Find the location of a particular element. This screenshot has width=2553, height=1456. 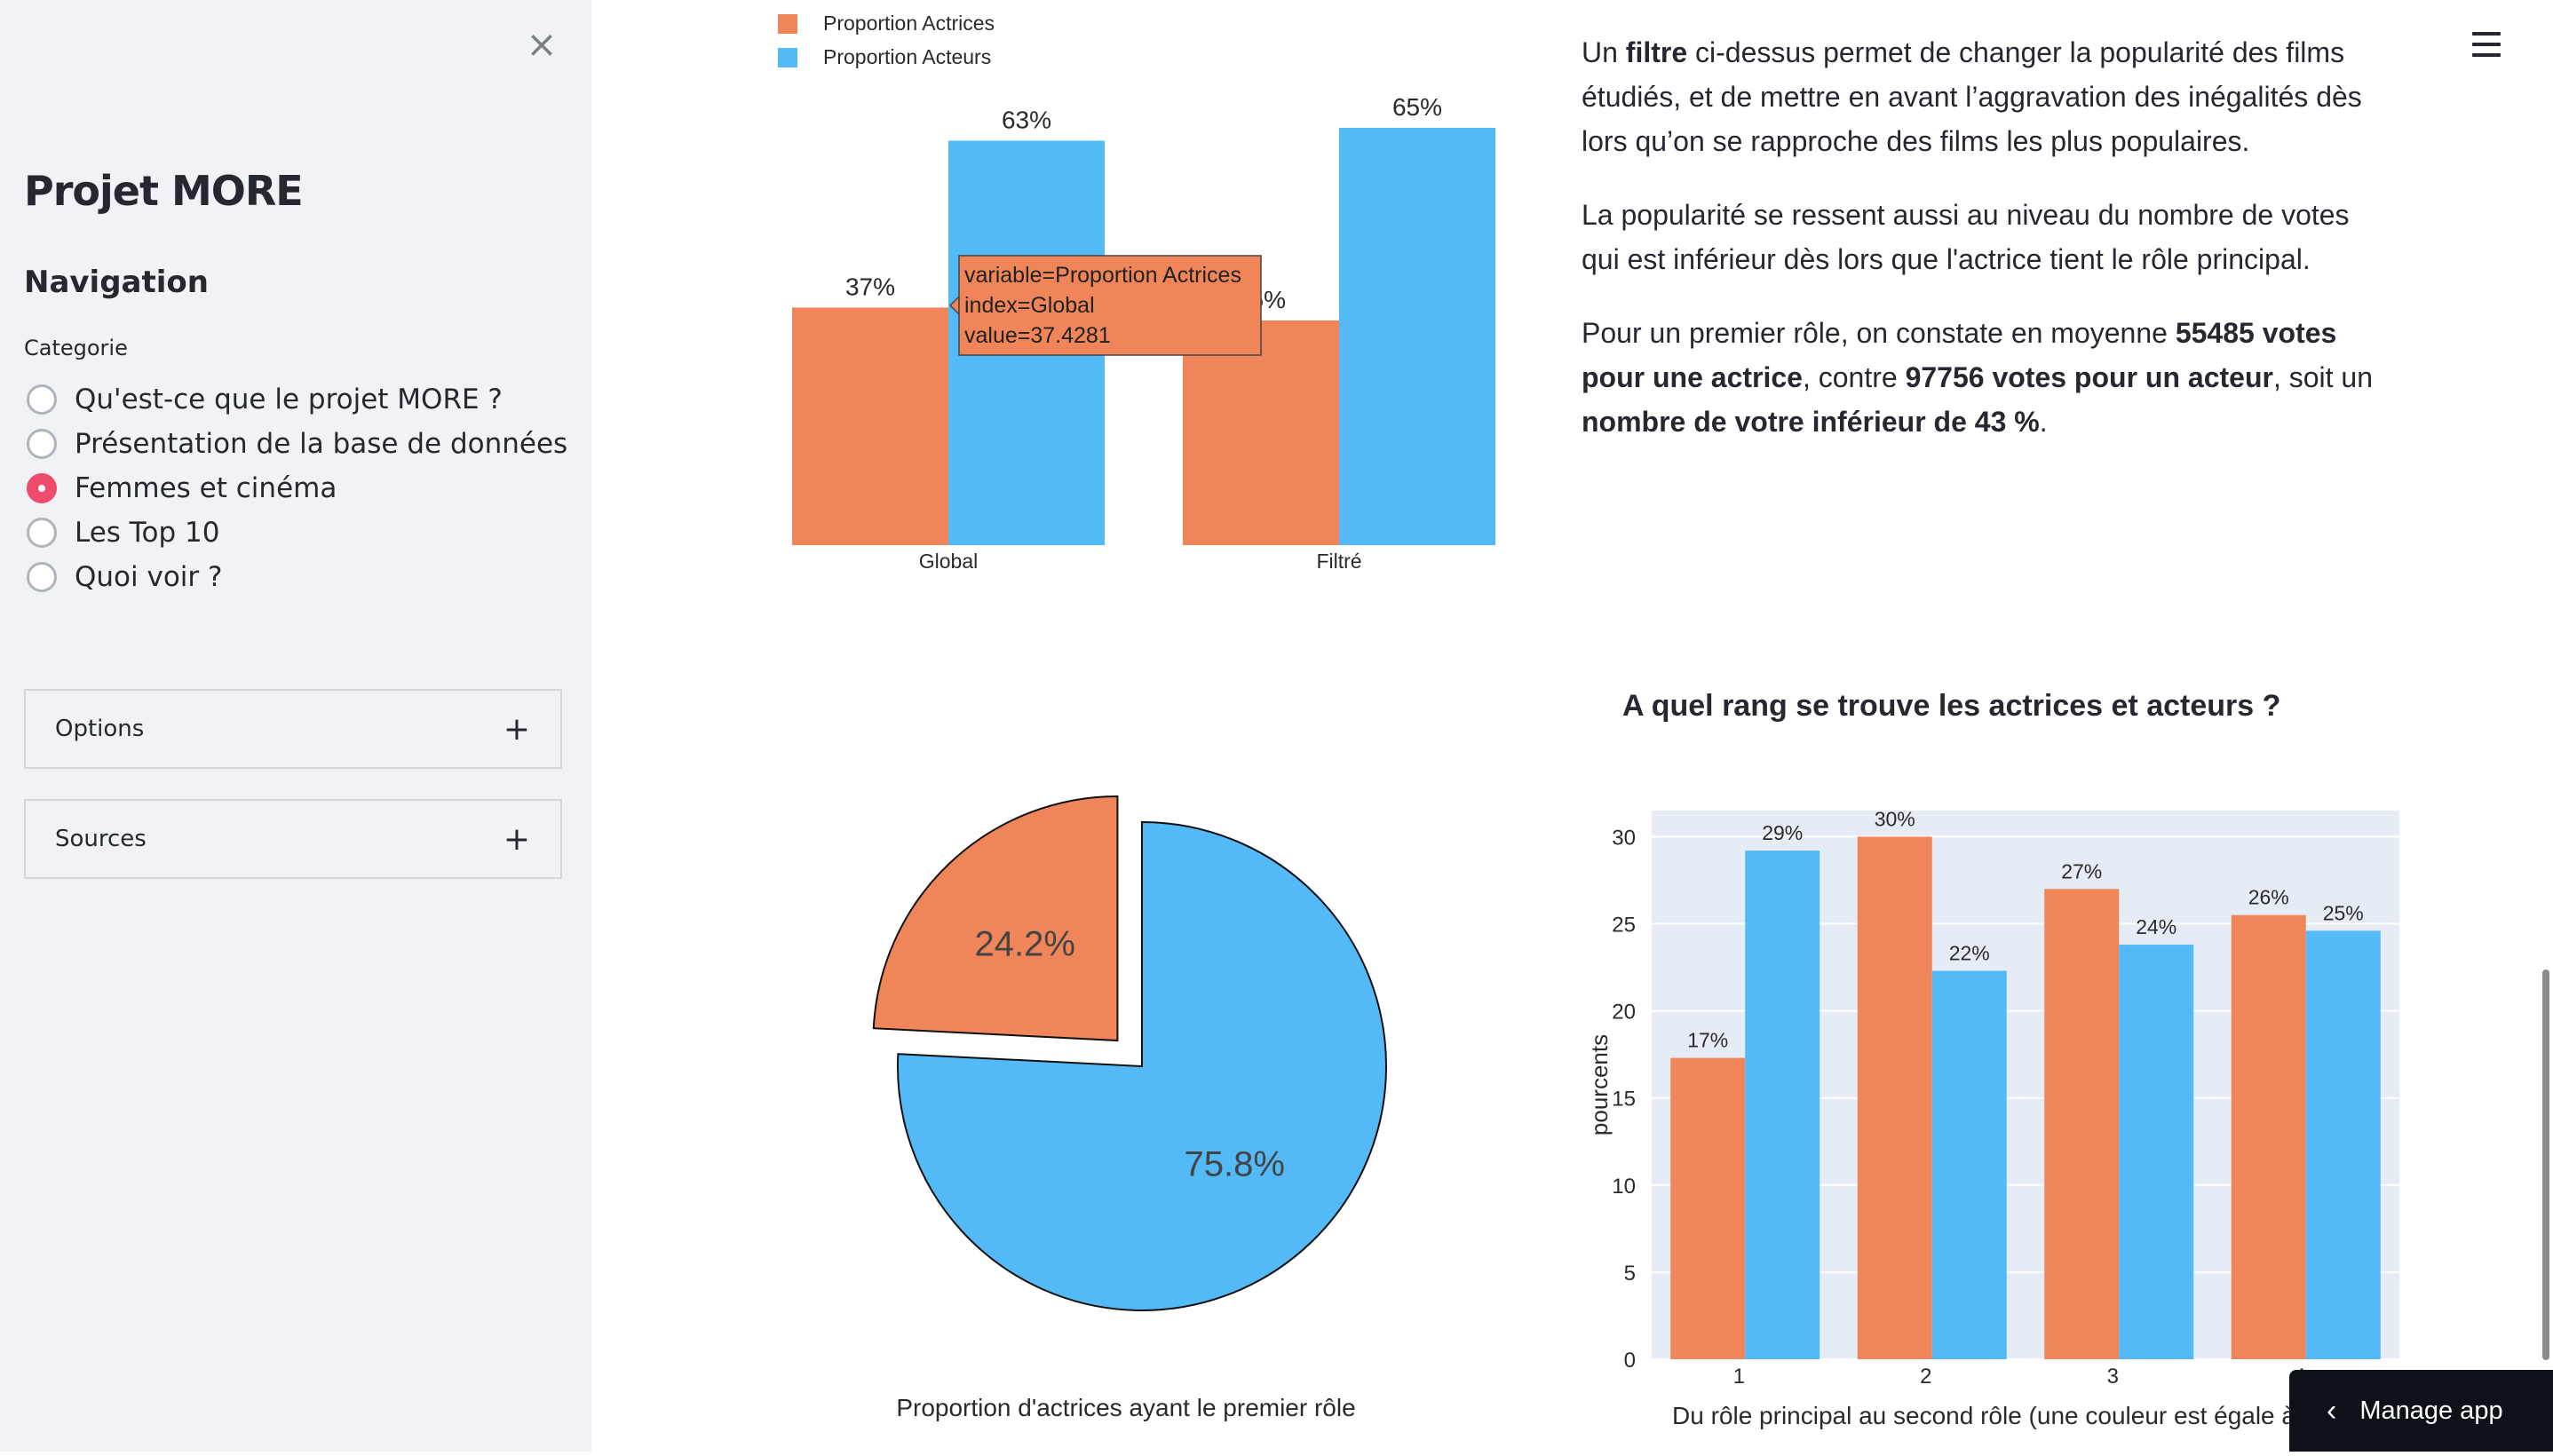

radio-option-label: Femmes et cinéma is located at coordinates (206, 488).